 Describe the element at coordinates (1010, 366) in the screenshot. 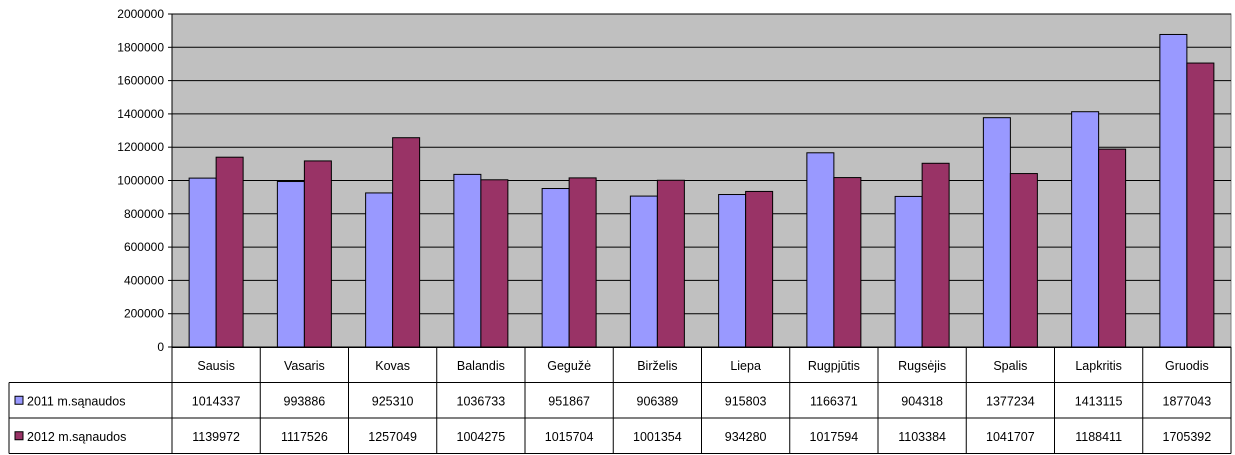

I see `category-label: Spalis` at that location.